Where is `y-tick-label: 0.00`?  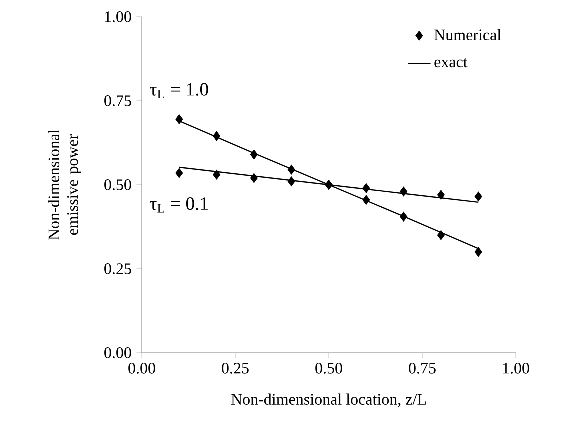
y-tick-label: 0.00 is located at coordinates (118, 353).